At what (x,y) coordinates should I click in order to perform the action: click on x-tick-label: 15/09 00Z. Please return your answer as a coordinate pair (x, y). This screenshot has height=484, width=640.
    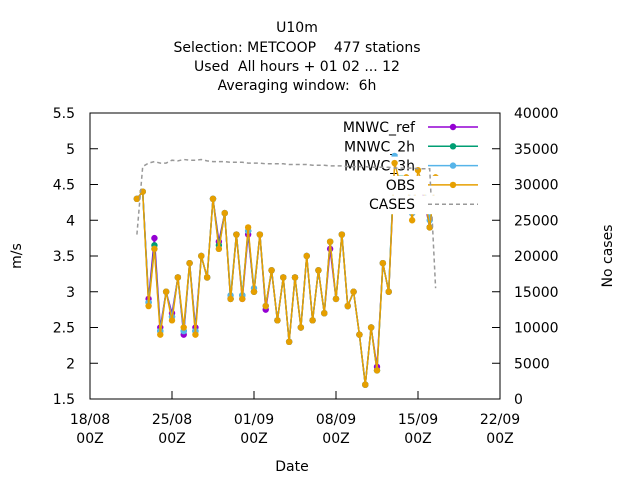
    Looking at the image, I should click on (418, 429).